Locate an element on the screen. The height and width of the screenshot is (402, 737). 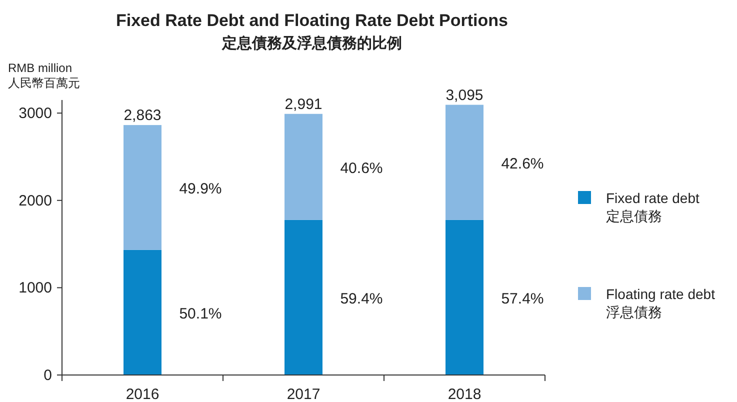
legend-label: Floating rate debt 浮息債務 is located at coordinates (661, 303).